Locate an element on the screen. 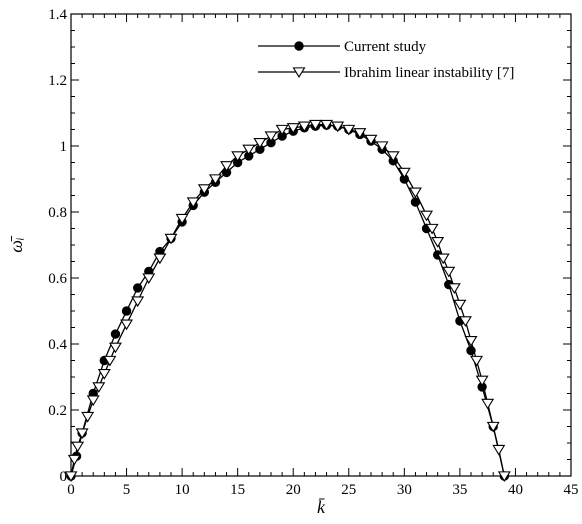  y-tick-label: 0.8 is located at coordinates (57, 213).